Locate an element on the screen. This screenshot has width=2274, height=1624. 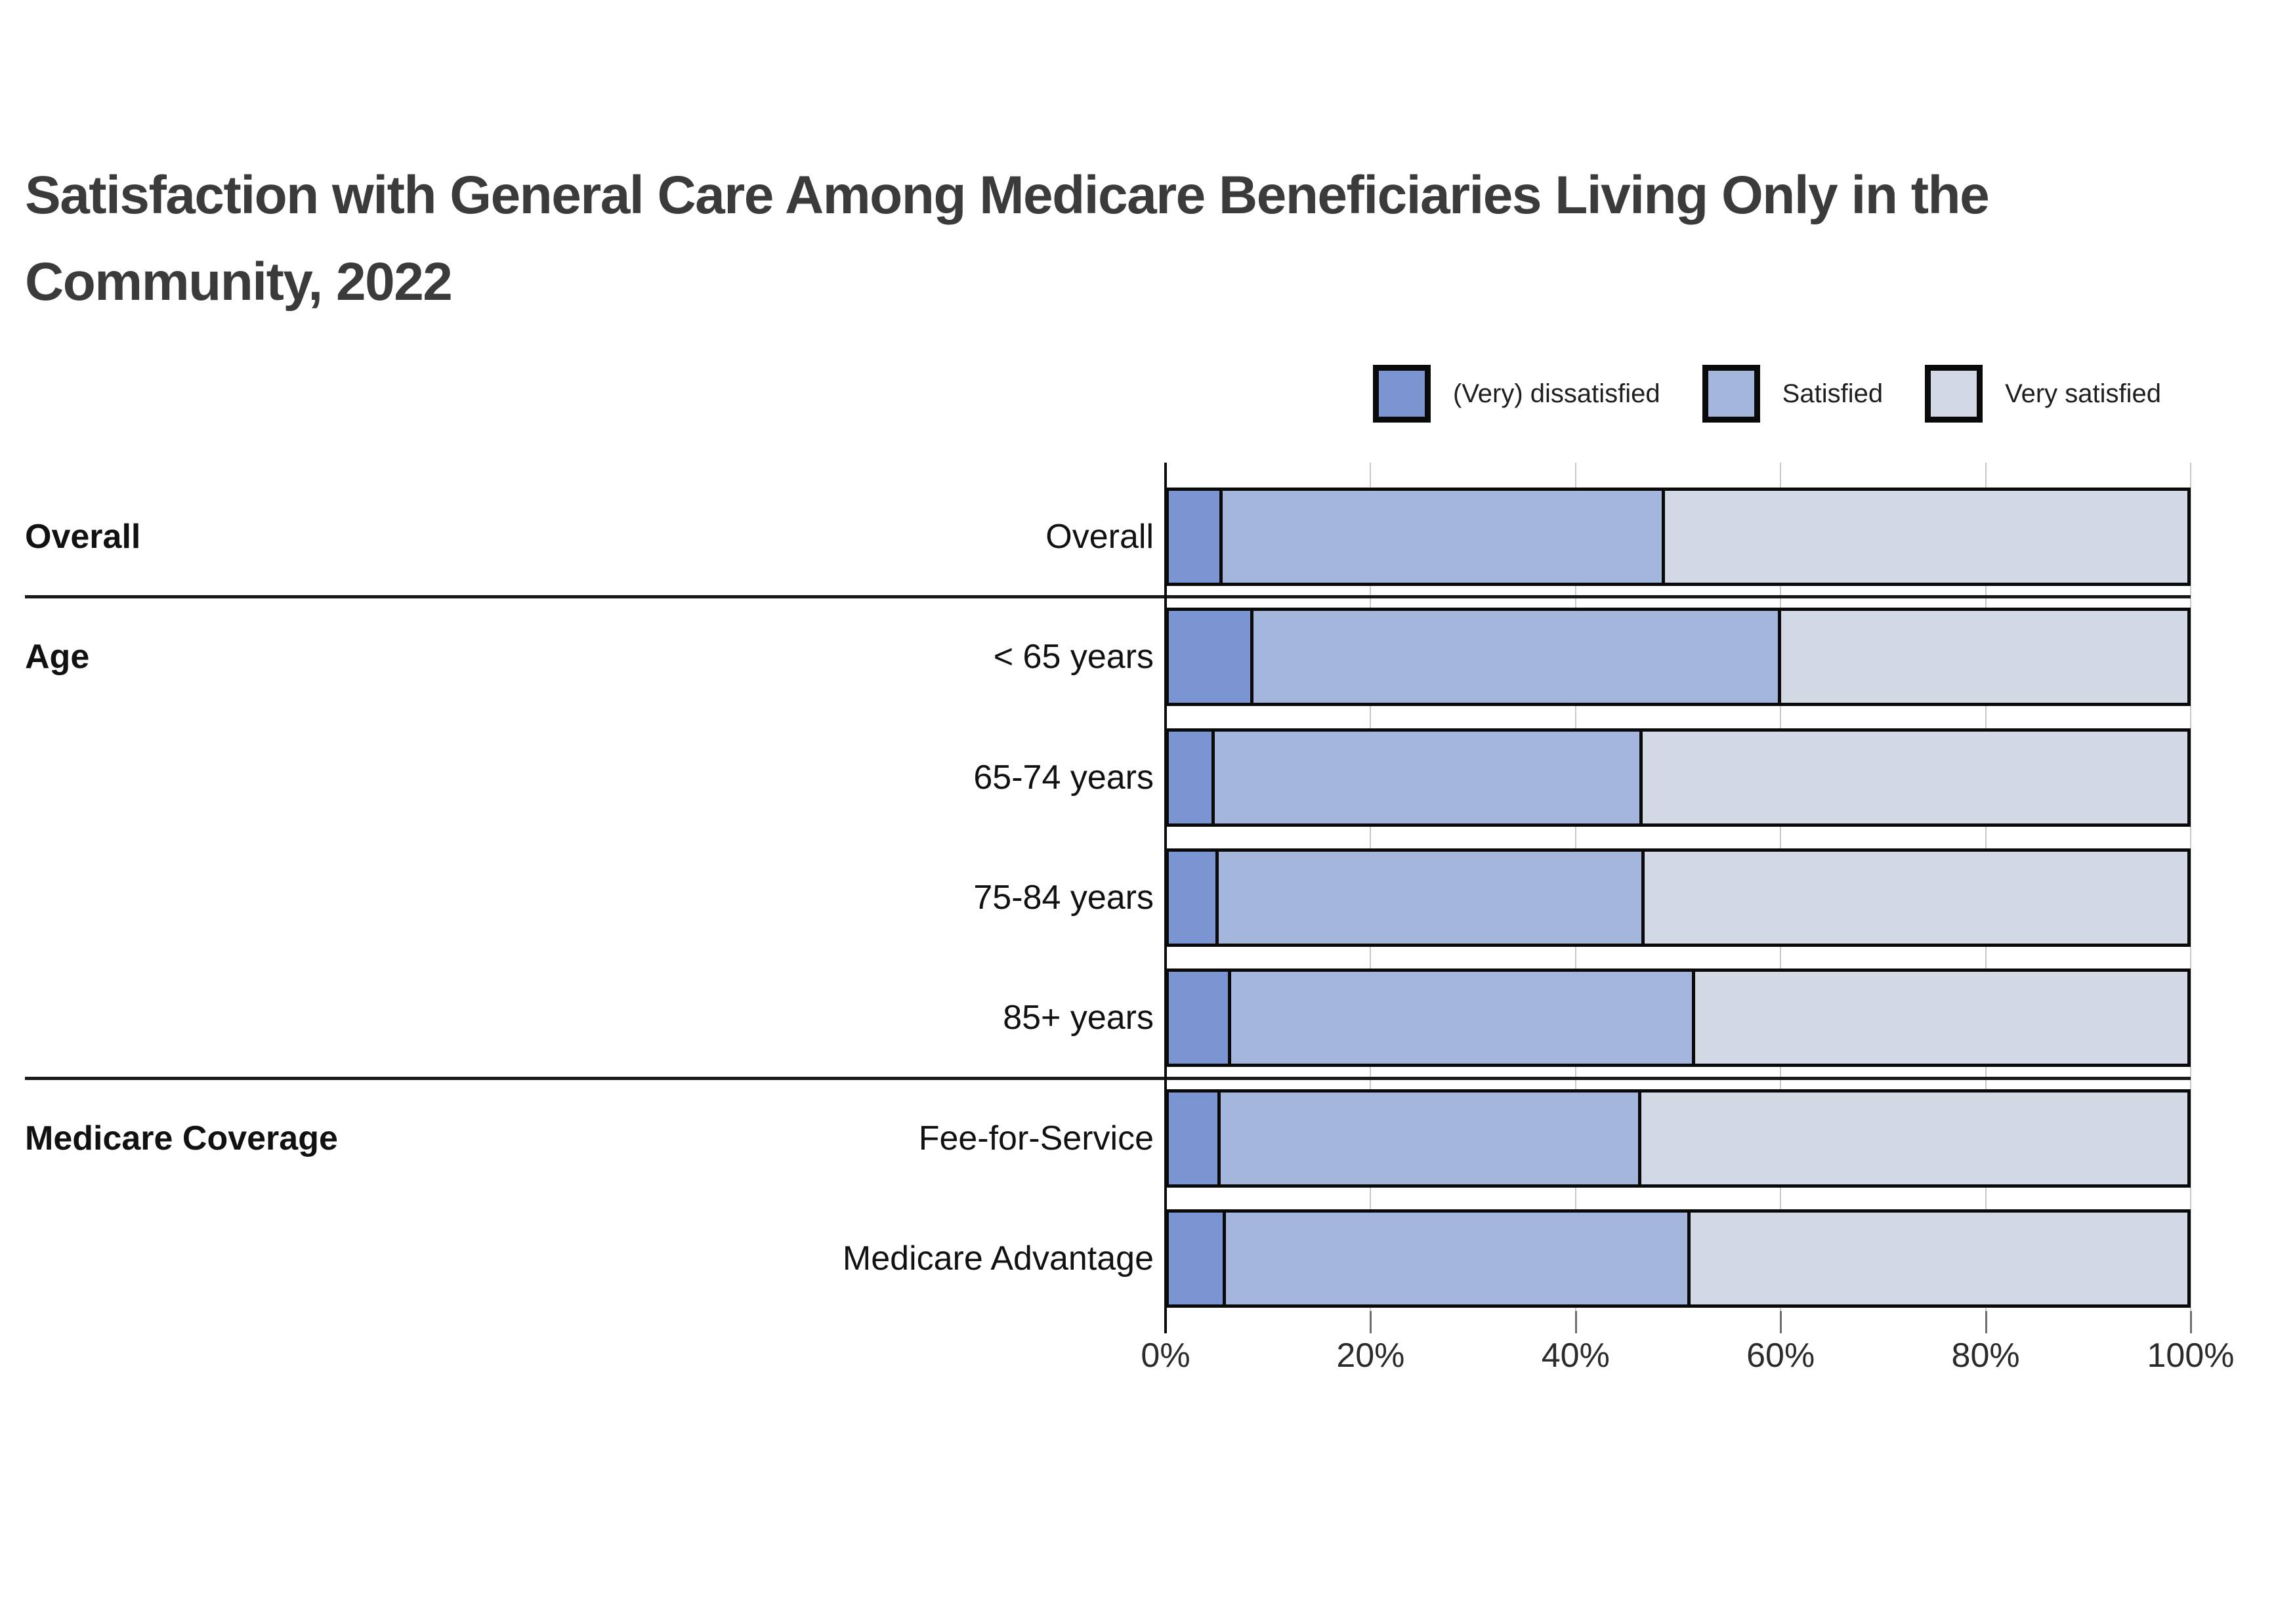
row-label: Fee-for-Service is located at coordinates (1036, 1138).